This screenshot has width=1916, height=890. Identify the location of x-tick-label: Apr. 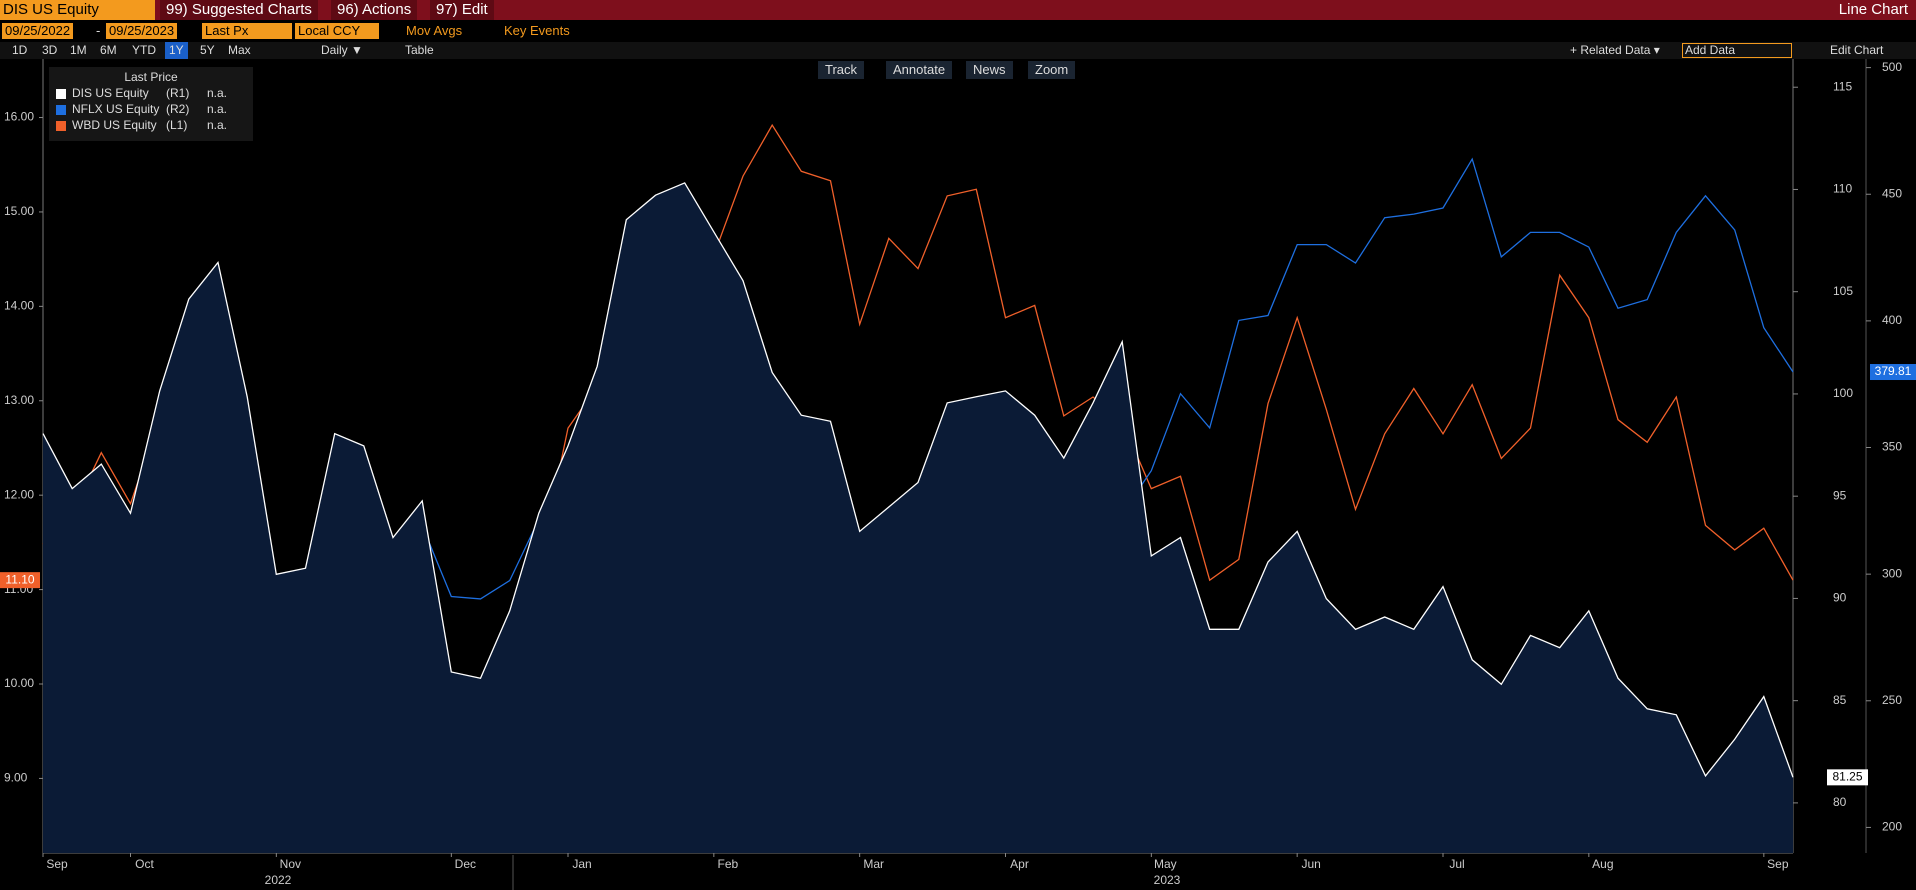
(1019, 864).